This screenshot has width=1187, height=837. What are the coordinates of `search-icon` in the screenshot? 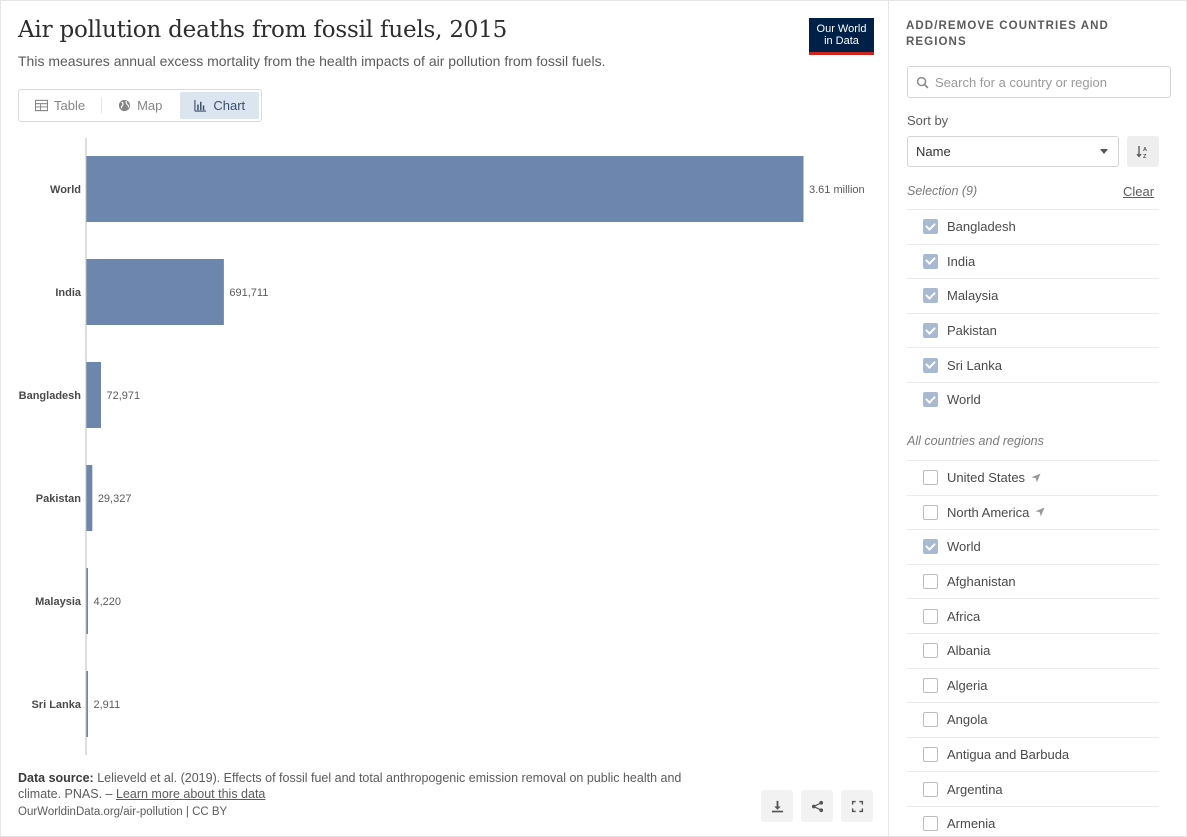 It's located at (922, 82).